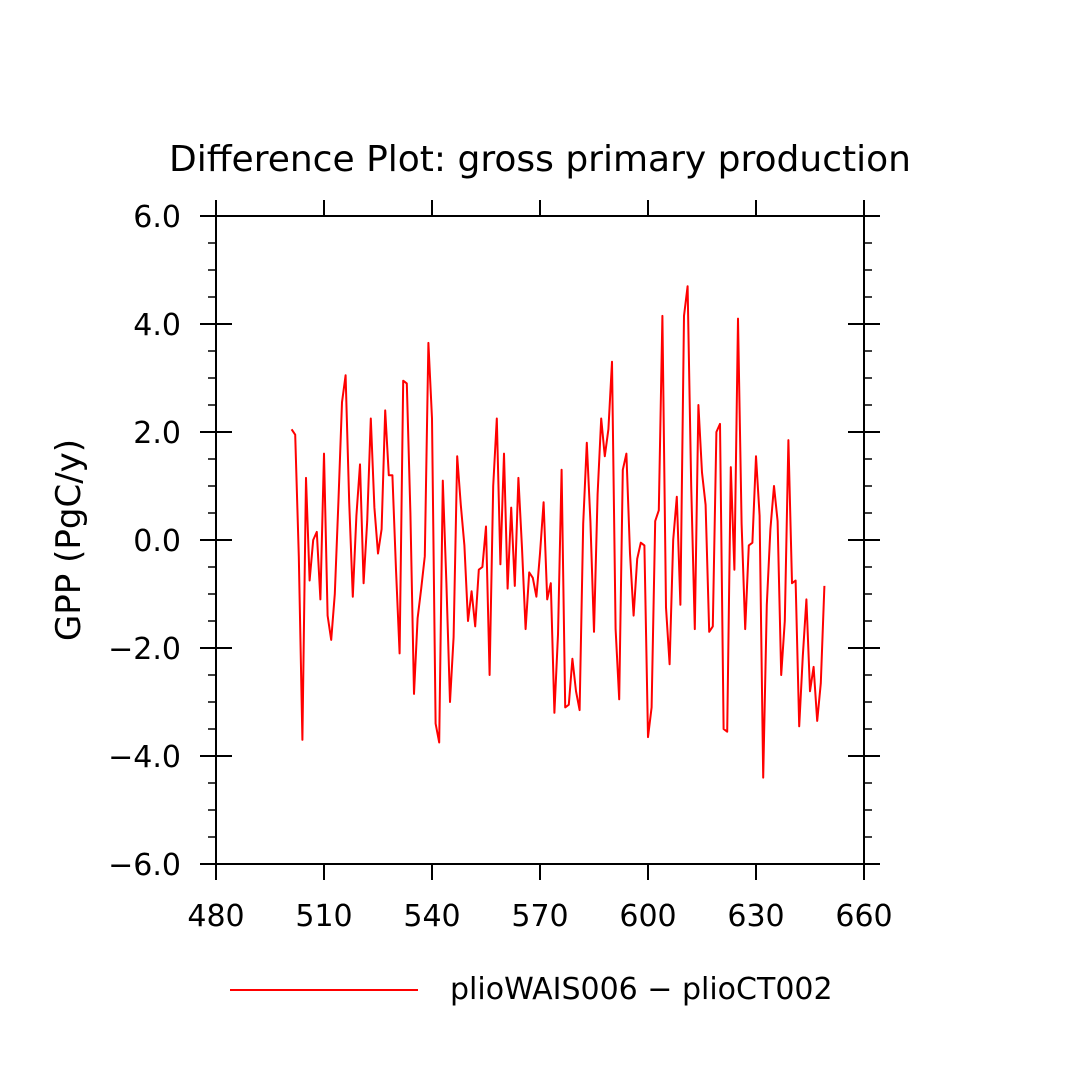 This screenshot has width=1080, height=1080. Describe the element at coordinates (215, 916) in the screenshot. I see `x-tick-label: 480` at that location.